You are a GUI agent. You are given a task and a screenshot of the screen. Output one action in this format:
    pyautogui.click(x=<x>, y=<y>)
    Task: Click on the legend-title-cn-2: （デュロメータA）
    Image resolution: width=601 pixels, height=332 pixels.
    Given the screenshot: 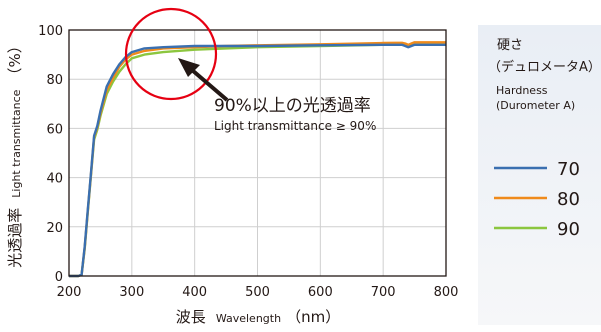 What is the action you would take?
    pyautogui.click(x=544, y=67)
    